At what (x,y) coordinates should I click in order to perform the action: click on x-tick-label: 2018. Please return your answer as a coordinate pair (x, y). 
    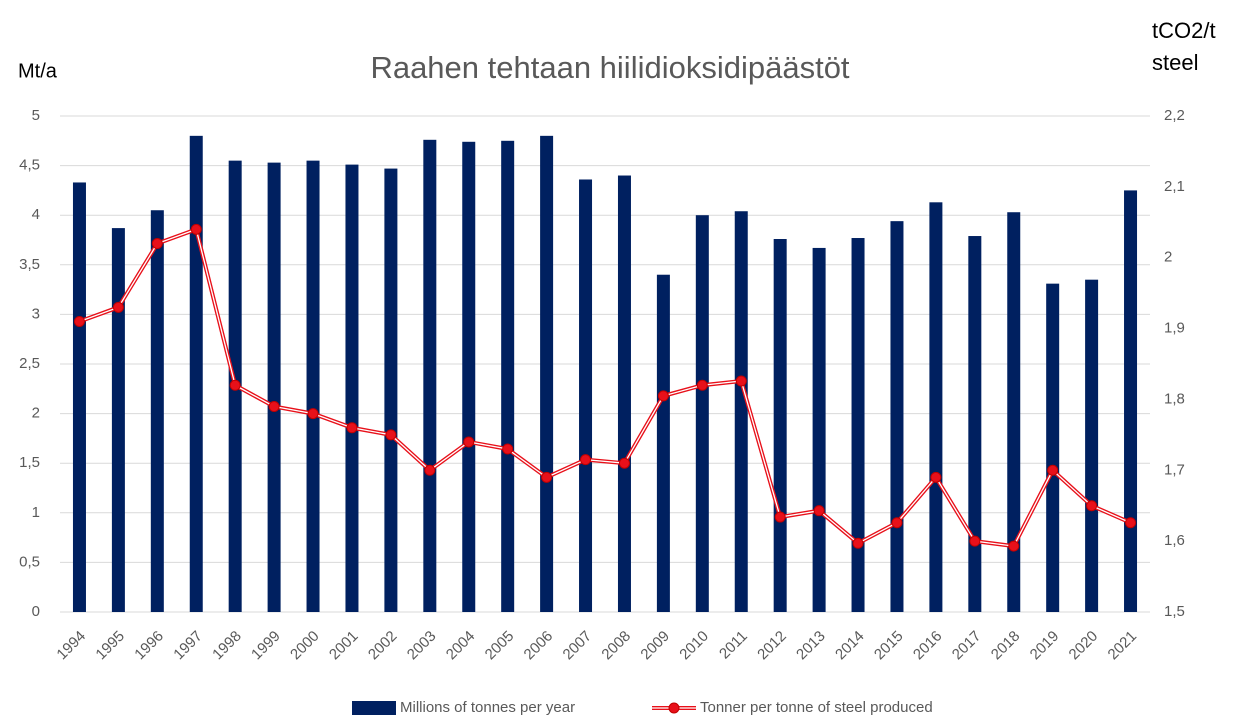
    Looking at the image, I should click on (1006, 646).